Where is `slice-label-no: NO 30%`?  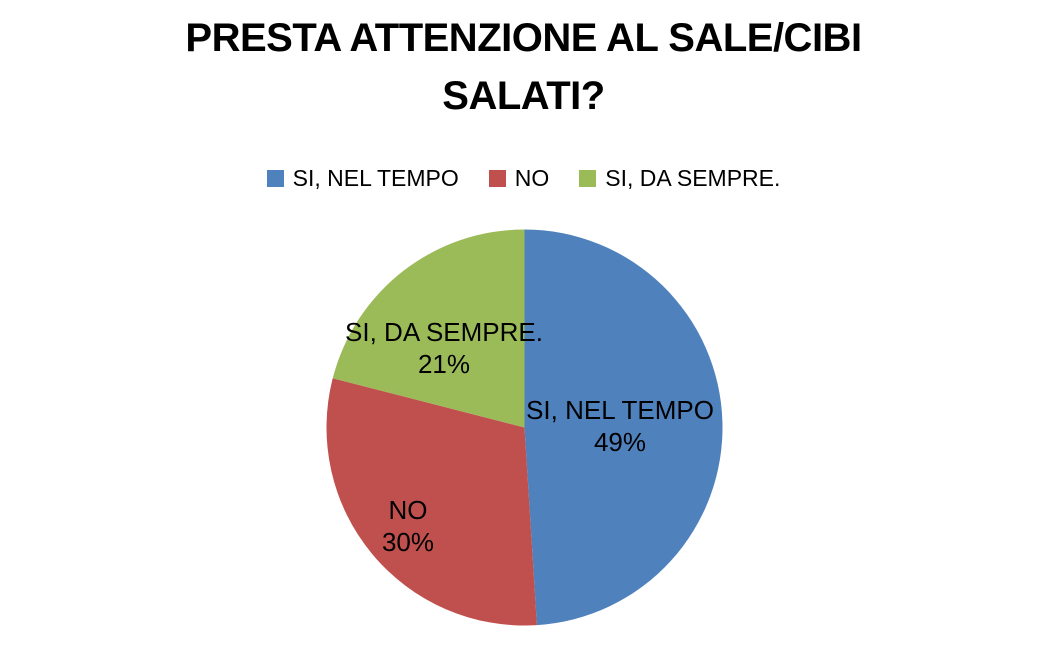 slice-label-no: NO 30% is located at coordinates (408, 526).